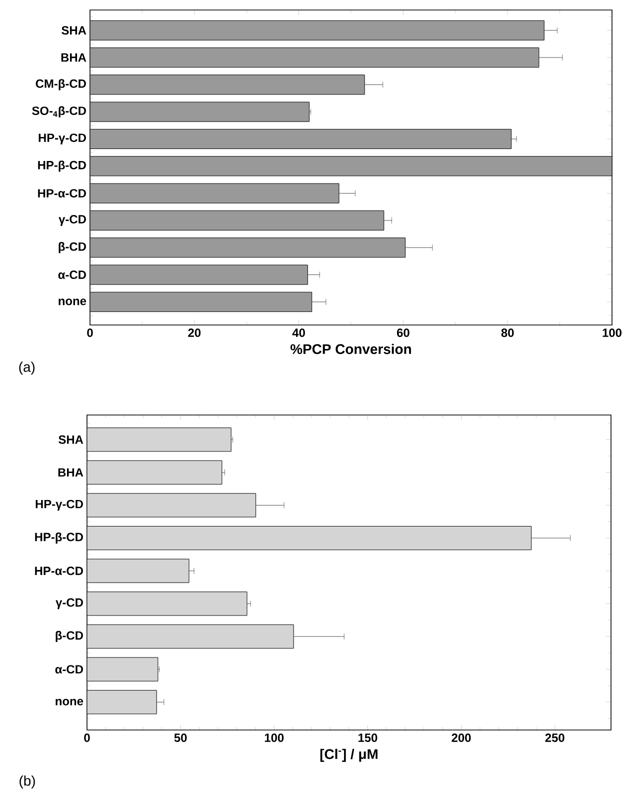 The width and height of the screenshot is (634, 797). Describe the element at coordinates (507, 332) in the screenshot. I see `x-tick-label: 80` at that location.